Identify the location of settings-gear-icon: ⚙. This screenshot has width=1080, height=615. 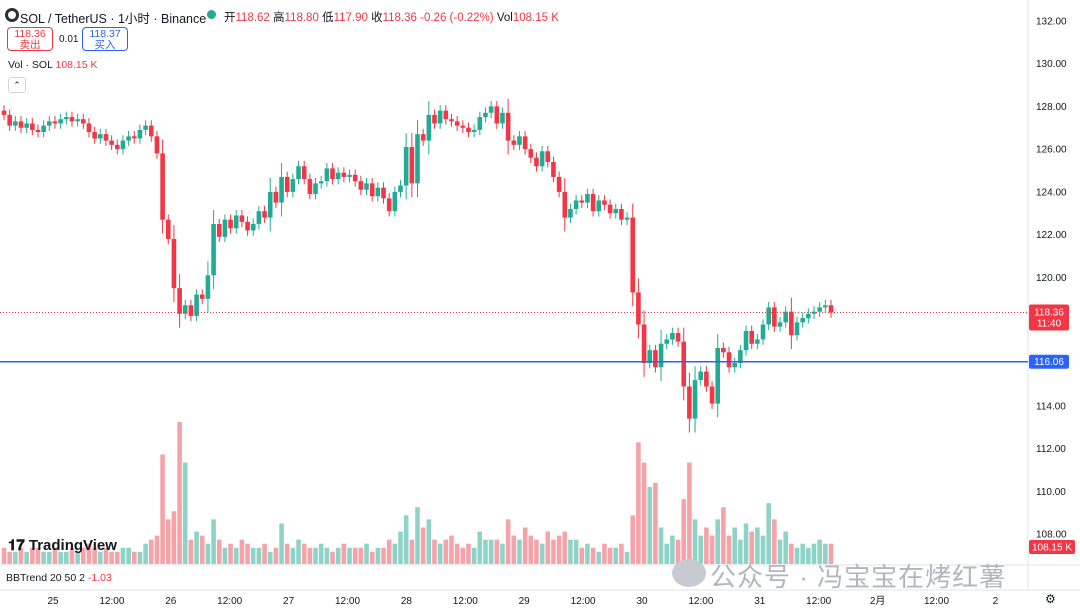
(1050, 599).